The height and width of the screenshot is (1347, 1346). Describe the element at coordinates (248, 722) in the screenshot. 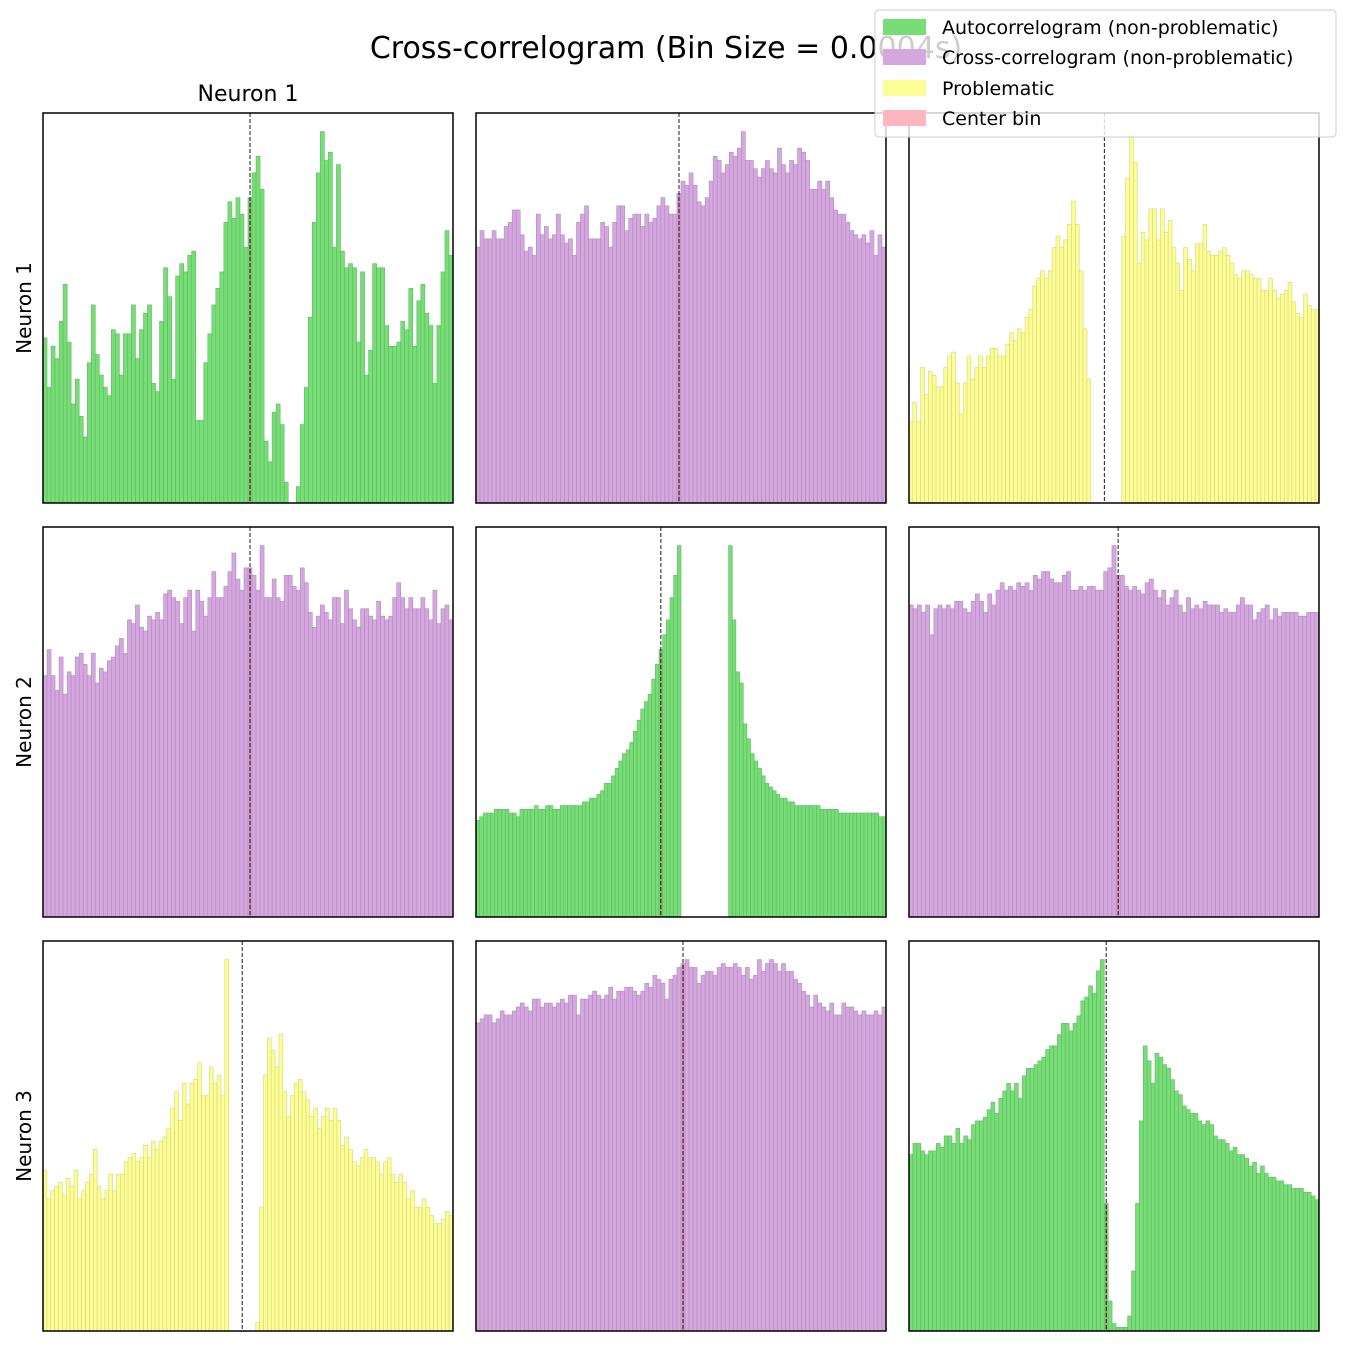

I see `panel-r2-c1` at that location.